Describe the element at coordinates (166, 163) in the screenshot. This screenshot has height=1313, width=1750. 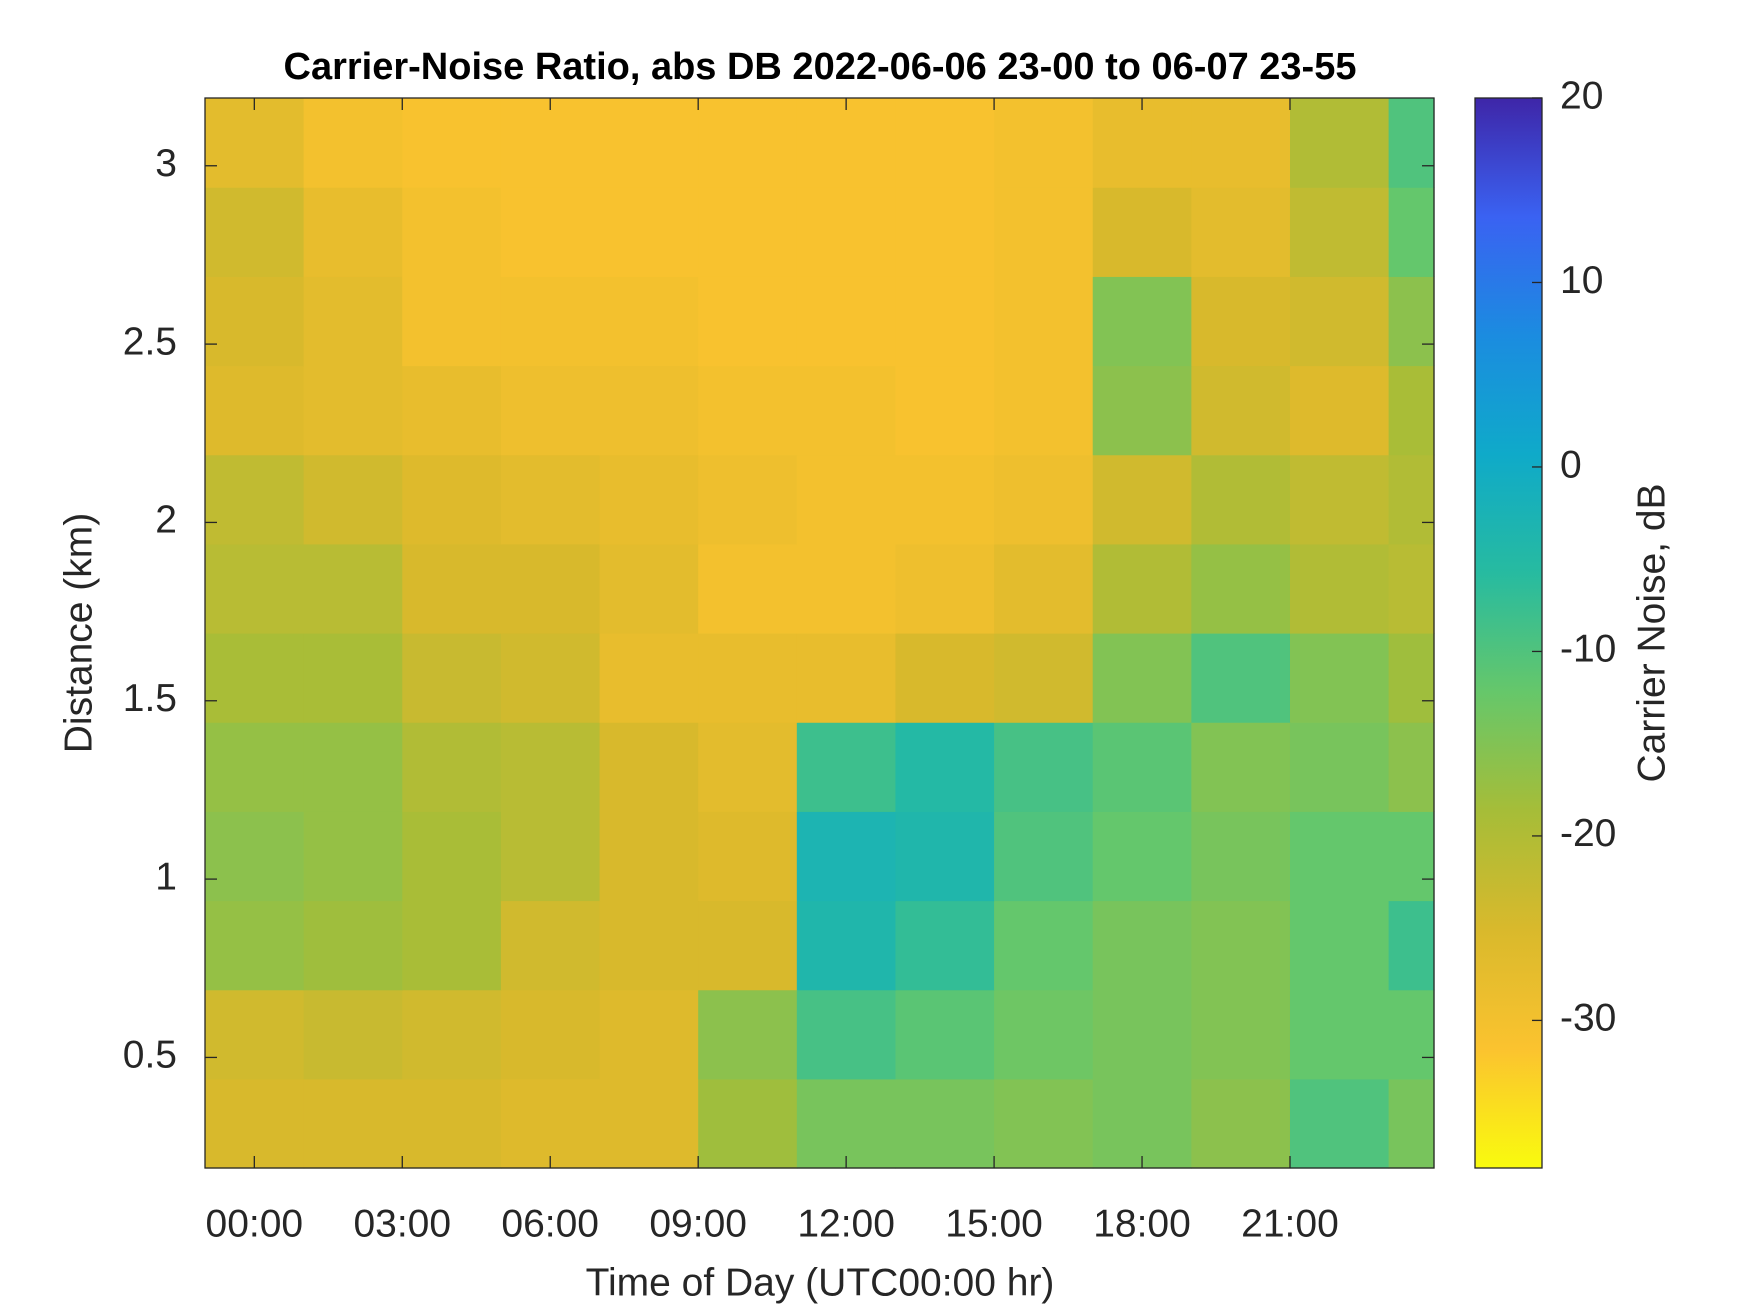
I see `y-tick-label: 3` at that location.